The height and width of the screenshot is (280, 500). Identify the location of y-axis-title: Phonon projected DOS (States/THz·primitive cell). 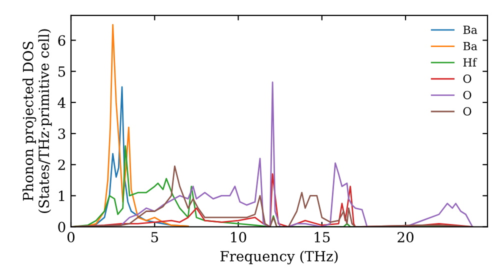
(37, 121).